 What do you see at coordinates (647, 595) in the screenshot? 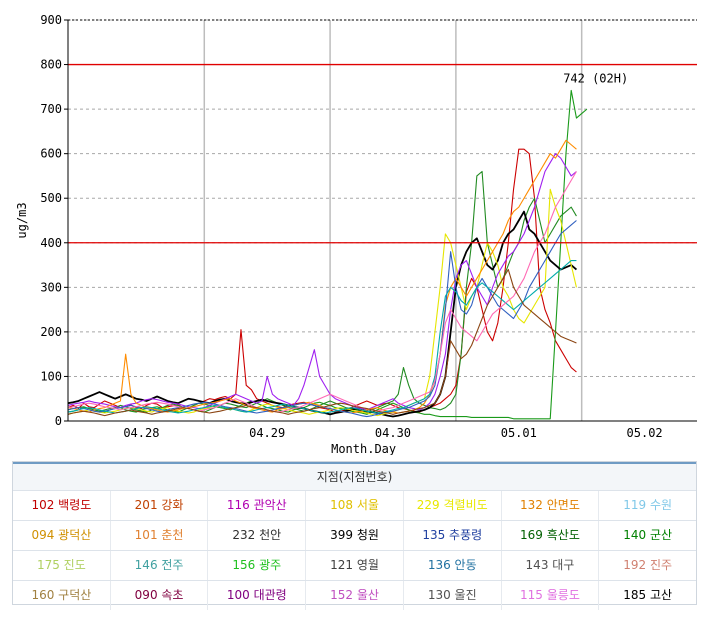
I see `legend-station-item: 185 고산` at bounding box center [647, 595].